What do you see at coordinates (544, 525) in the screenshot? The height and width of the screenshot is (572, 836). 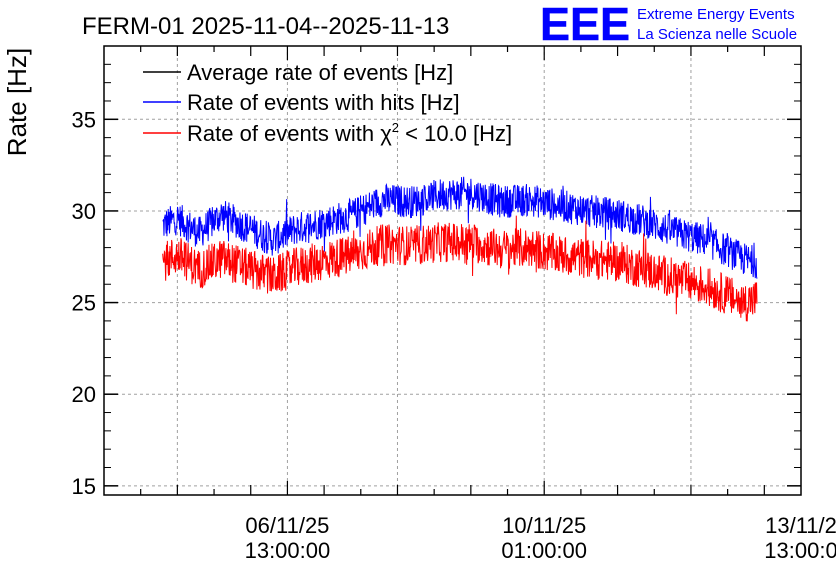 I see `x-tick-label-date: 10/11/25` at bounding box center [544, 525].